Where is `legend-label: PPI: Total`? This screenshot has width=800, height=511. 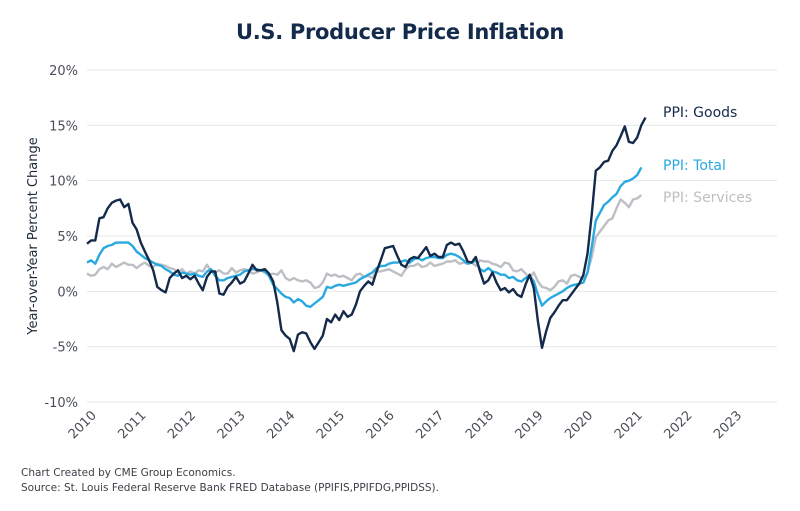
legend-label: PPI: Total is located at coordinates (694, 166).